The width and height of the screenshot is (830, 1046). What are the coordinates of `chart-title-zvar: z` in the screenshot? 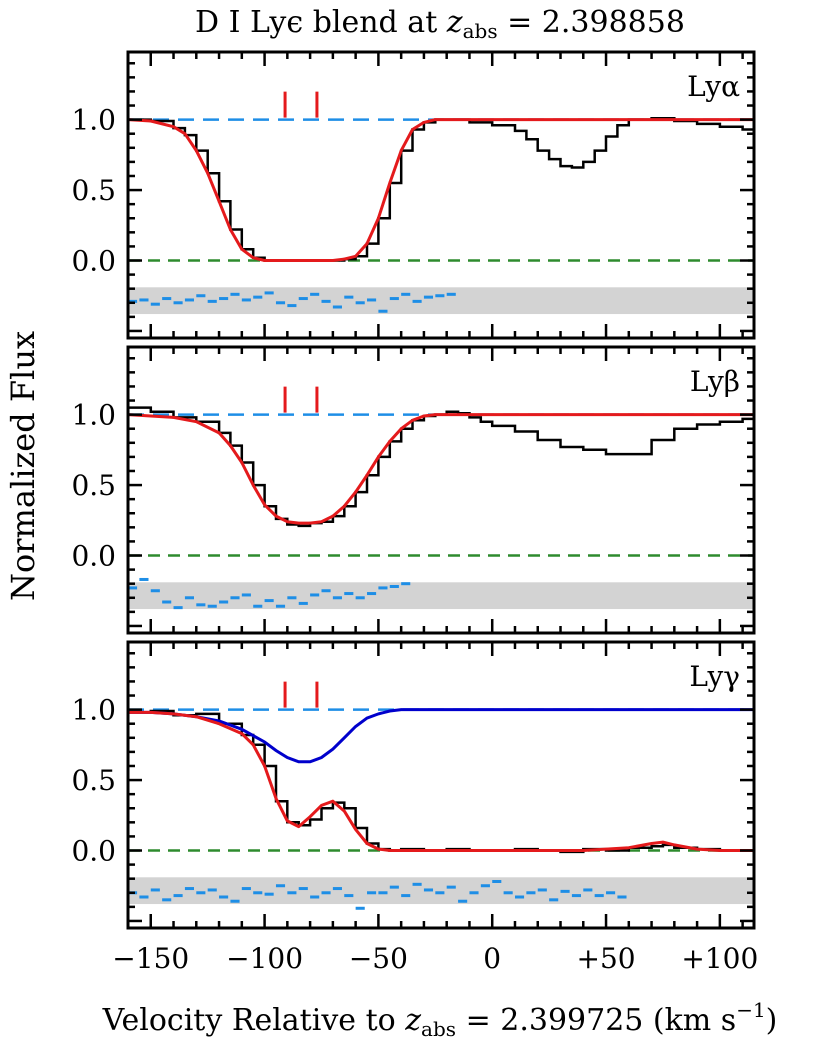 It's located at (454, 22).